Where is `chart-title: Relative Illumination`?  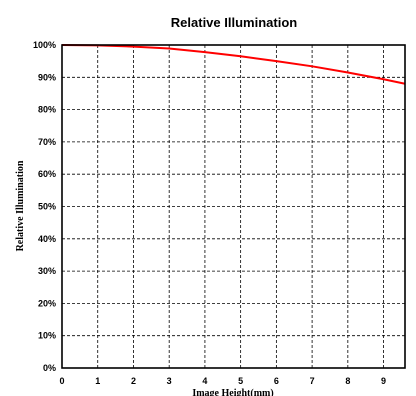 chart-title: Relative Illumination is located at coordinates (234, 22).